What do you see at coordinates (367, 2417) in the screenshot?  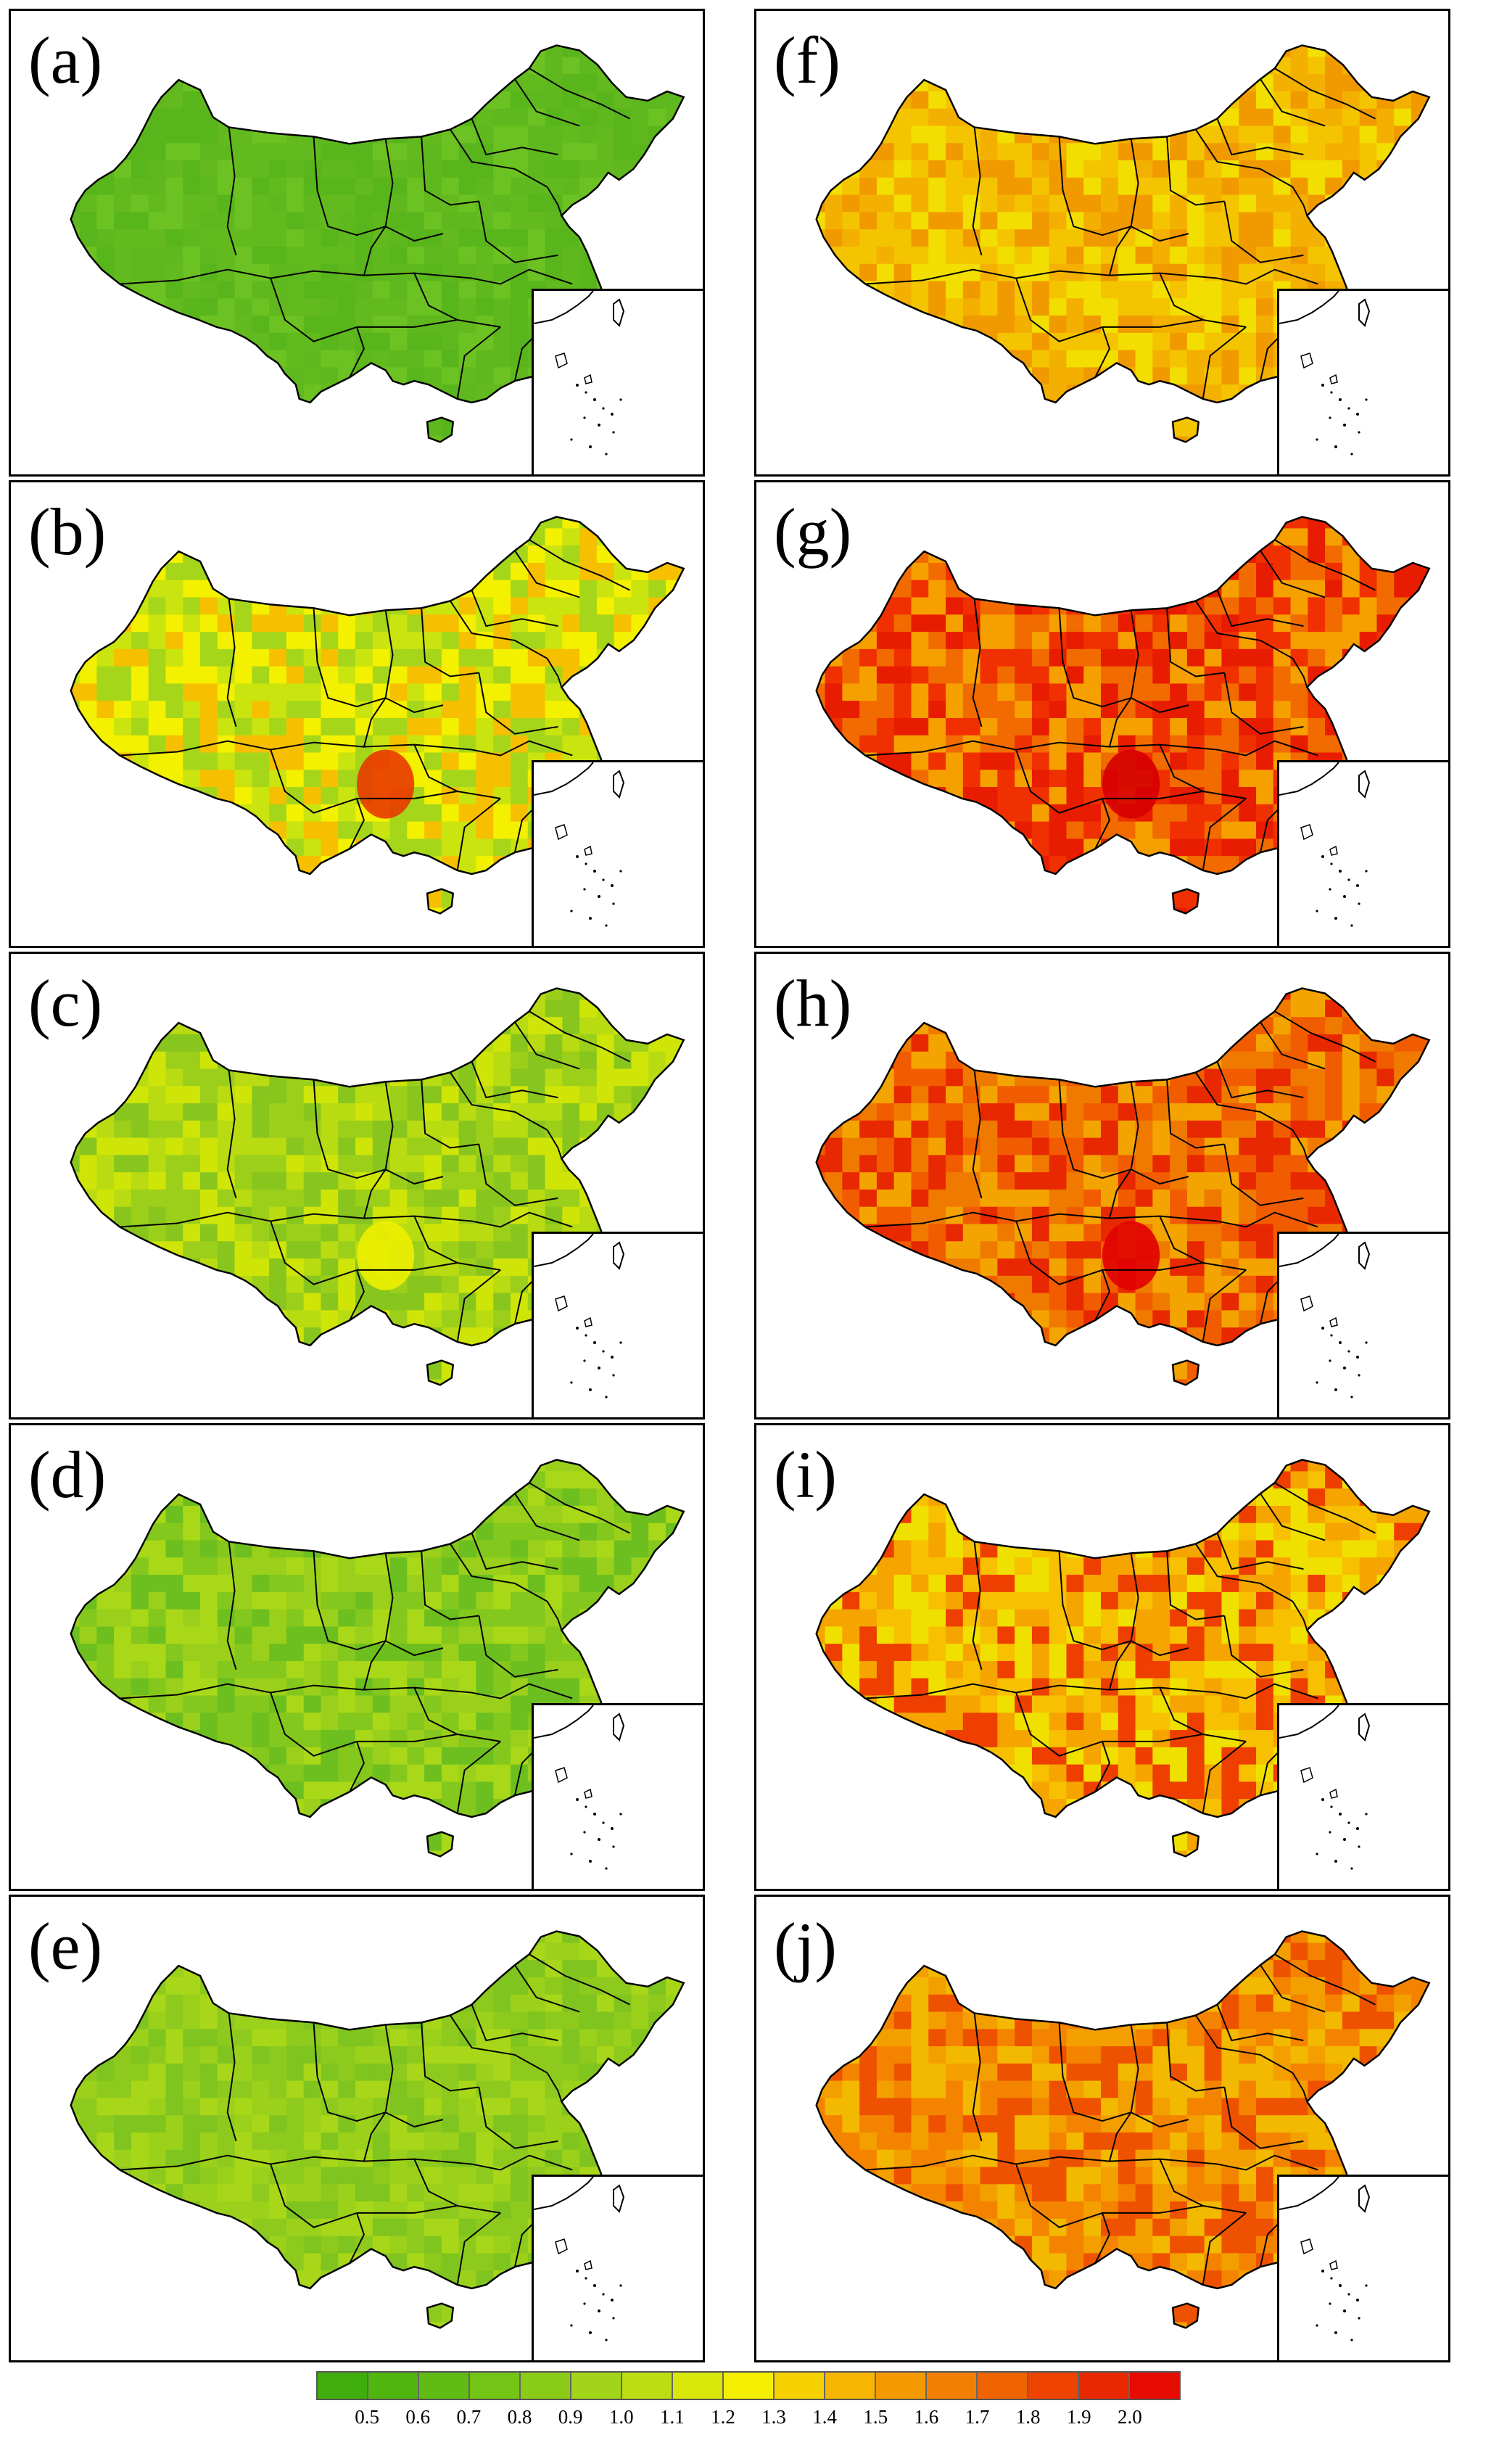 I see `colorbar-tick-label: 0.5` at bounding box center [367, 2417].